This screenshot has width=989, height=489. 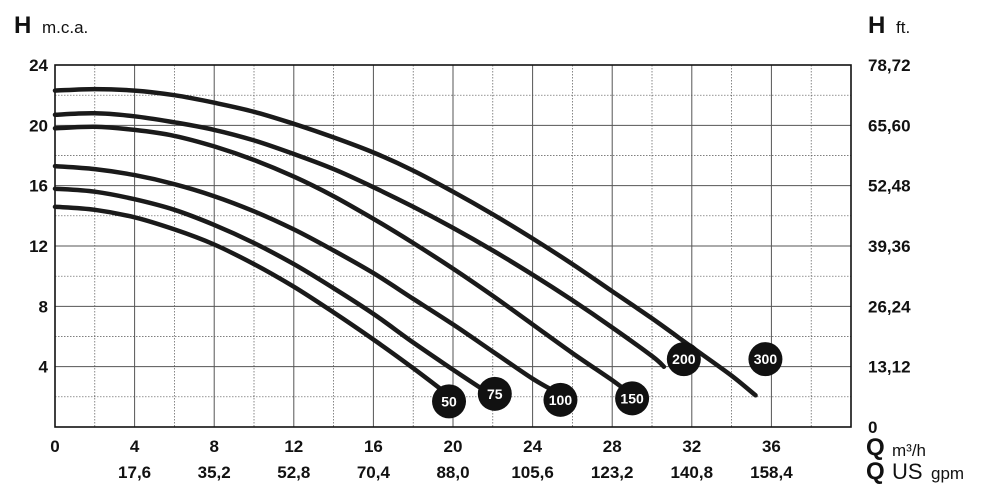 I want to click on y-left-tick-label: 8, so click(x=43, y=306).